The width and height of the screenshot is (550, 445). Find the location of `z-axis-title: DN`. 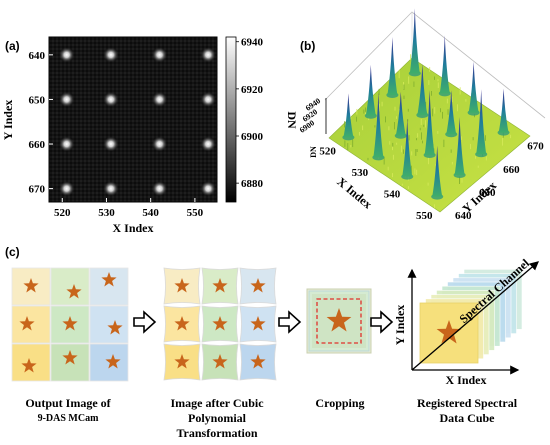

z-axis-title: DN is located at coordinates (313, 152).